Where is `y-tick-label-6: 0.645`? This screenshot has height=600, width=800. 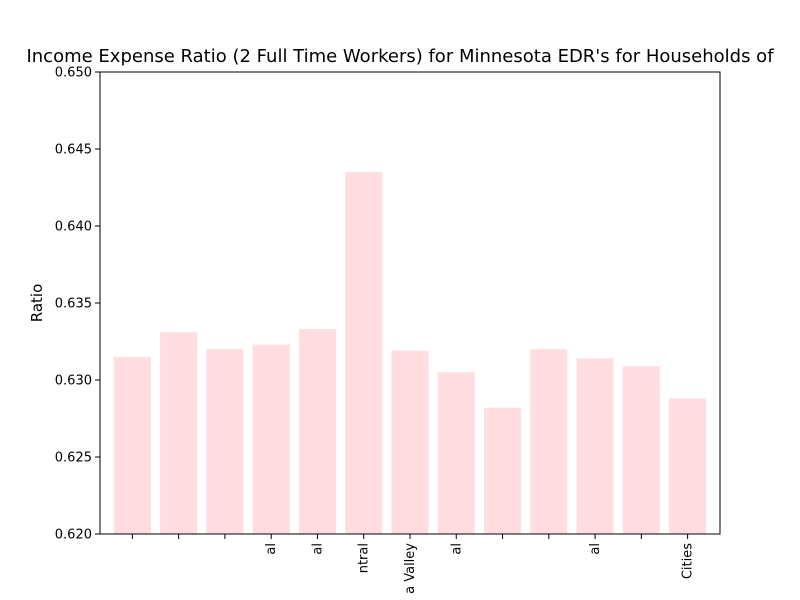
y-tick-label-6: 0.645 is located at coordinates (73, 150).